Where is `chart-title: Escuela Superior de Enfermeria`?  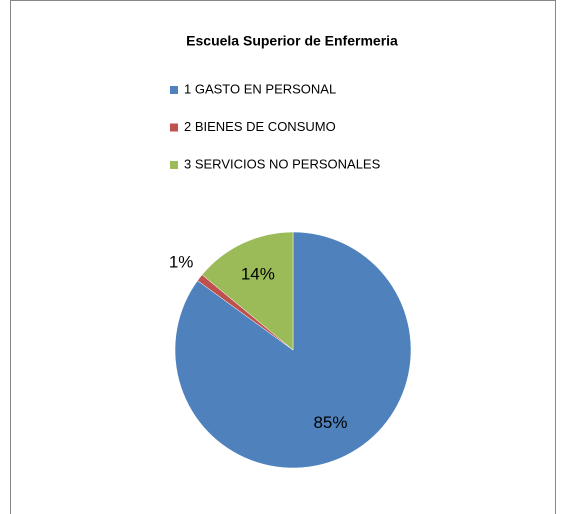
chart-title: Escuela Superior de Enfermeria is located at coordinates (292, 41).